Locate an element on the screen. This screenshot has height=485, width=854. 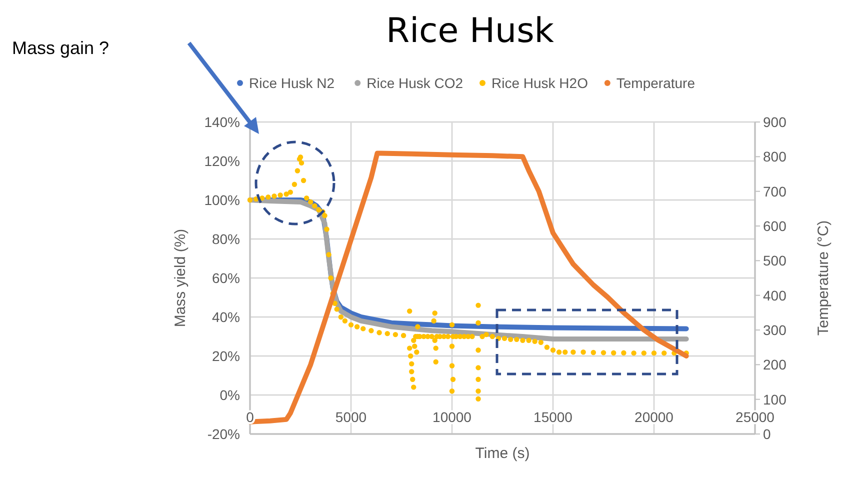
y2-tick-label: 400 is located at coordinates (775, 295).